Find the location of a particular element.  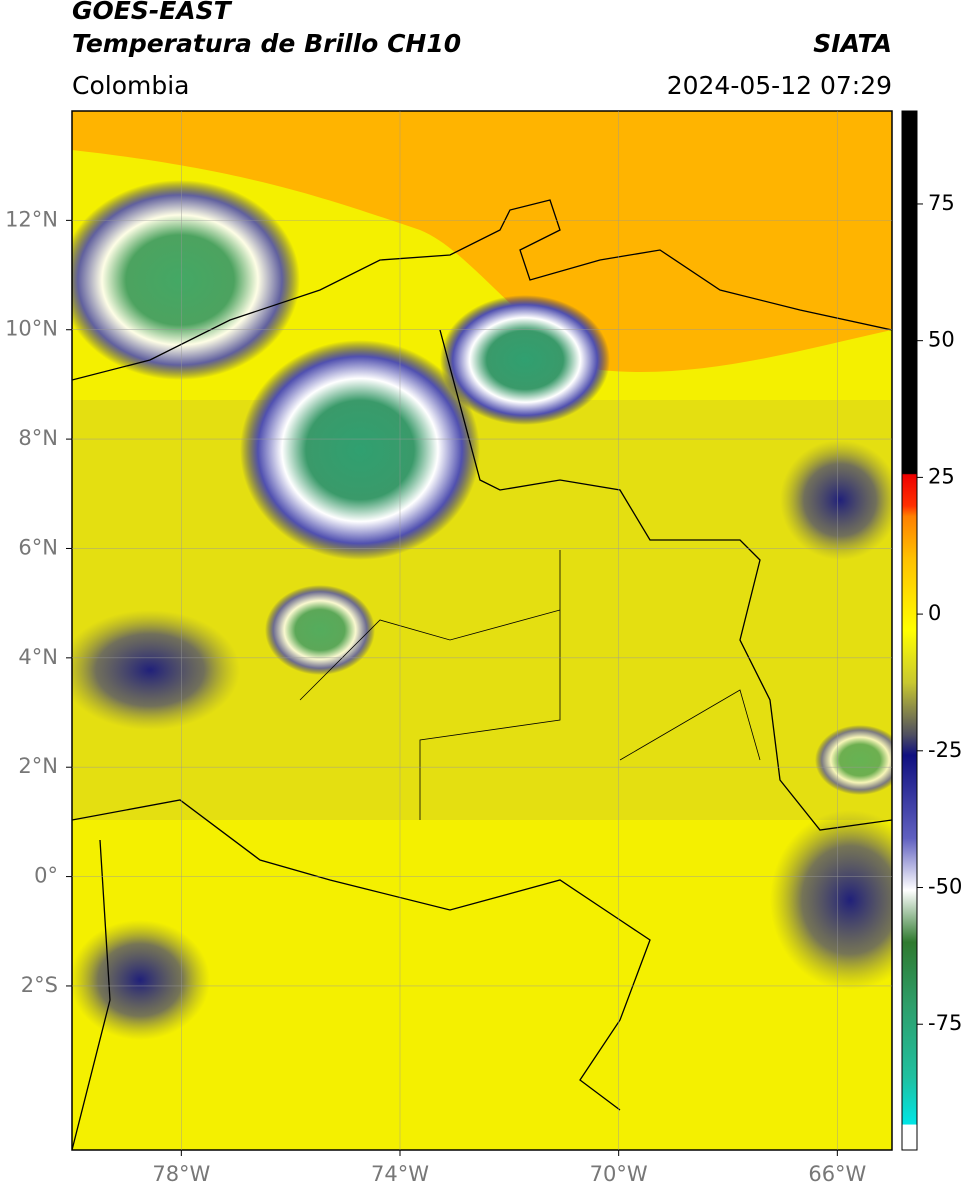

lat-tick-label: 4°N is located at coordinates (38, 657).